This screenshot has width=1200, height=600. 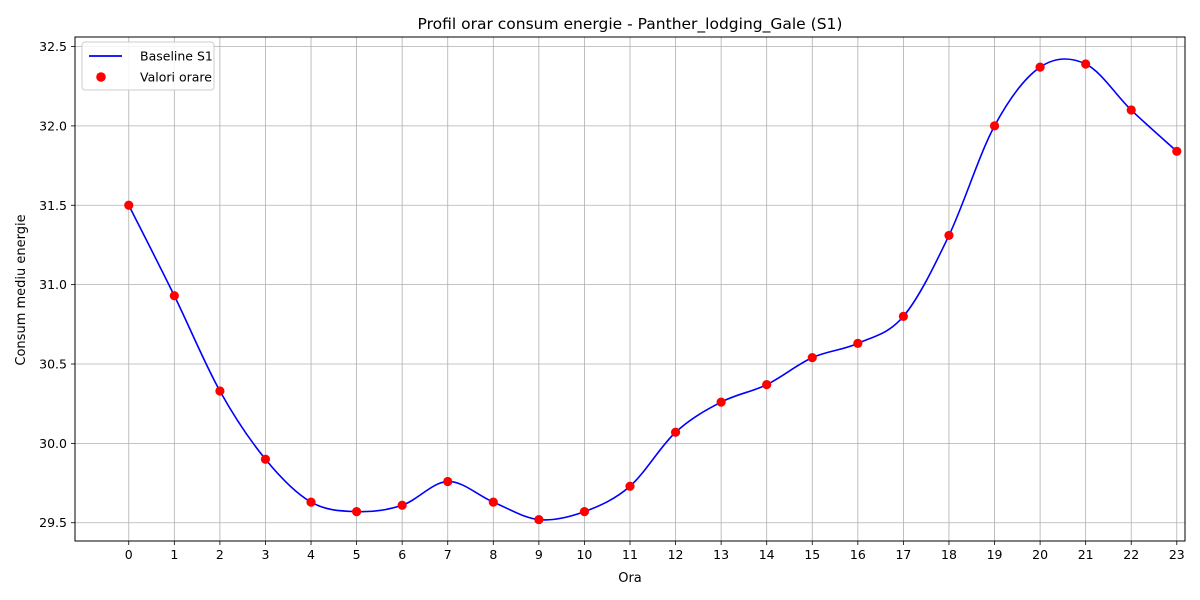 What do you see at coordinates (311, 554) in the screenshot?
I see `x-tick-label: 4` at bounding box center [311, 554].